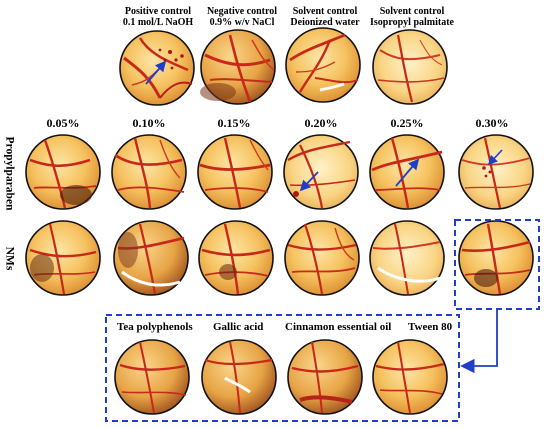 This screenshot has height=428, width=550. What do you see at coordinates (155, 327) in the screenshot?
I see `ingredient-label-tea-polyphenols: Tea polyphenols` at bounding box center [155, 327].